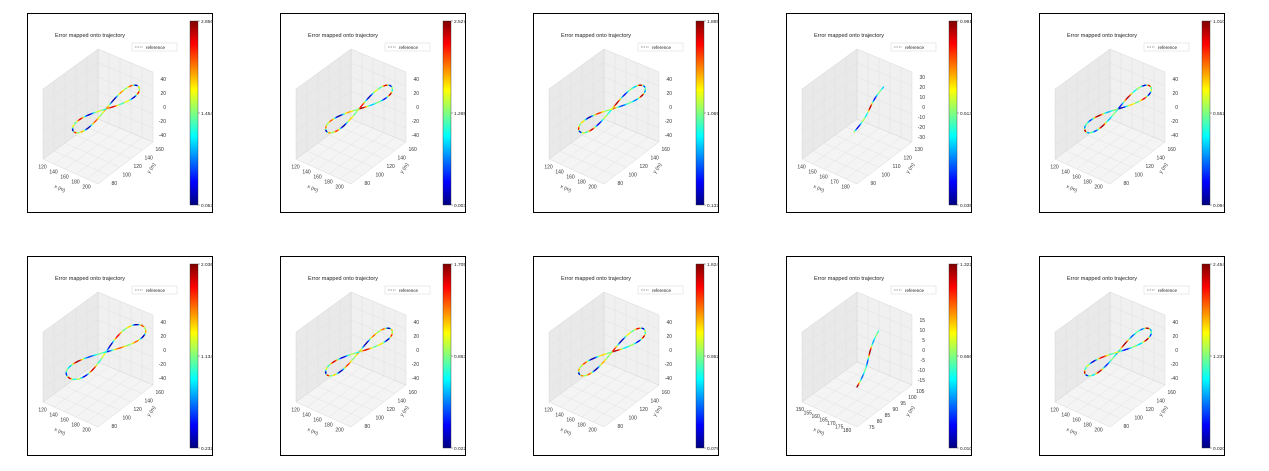 The height and width of the screenshot is (471, 1269). Describe the element at coordinates (163, 94) in the screenshot. I see `z-tick-label: 20` at that location.